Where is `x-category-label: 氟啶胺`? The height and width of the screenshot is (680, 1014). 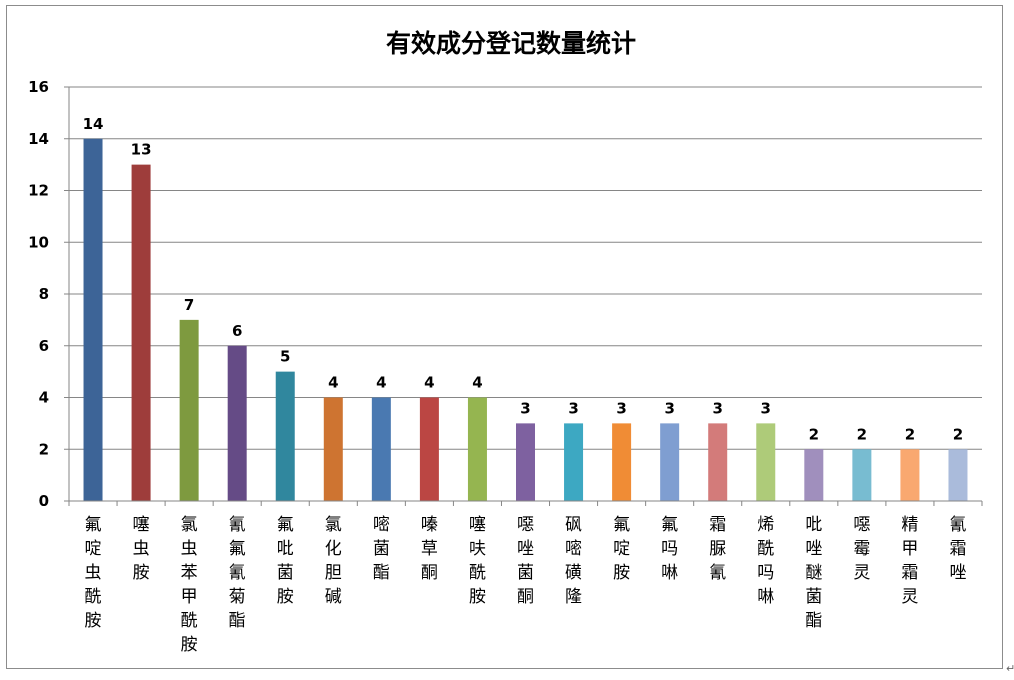 x-category-label: 氟啶胺 is located at coordinates (621, 549).